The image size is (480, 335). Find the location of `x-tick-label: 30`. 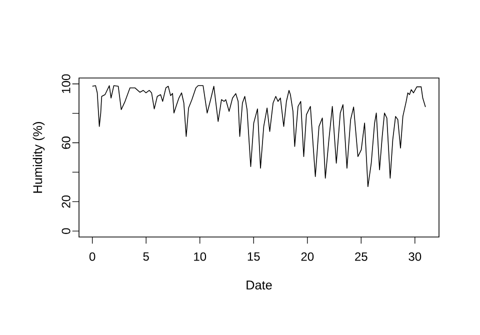

x-tick-label: 30 is located at coordinates (415, 256).